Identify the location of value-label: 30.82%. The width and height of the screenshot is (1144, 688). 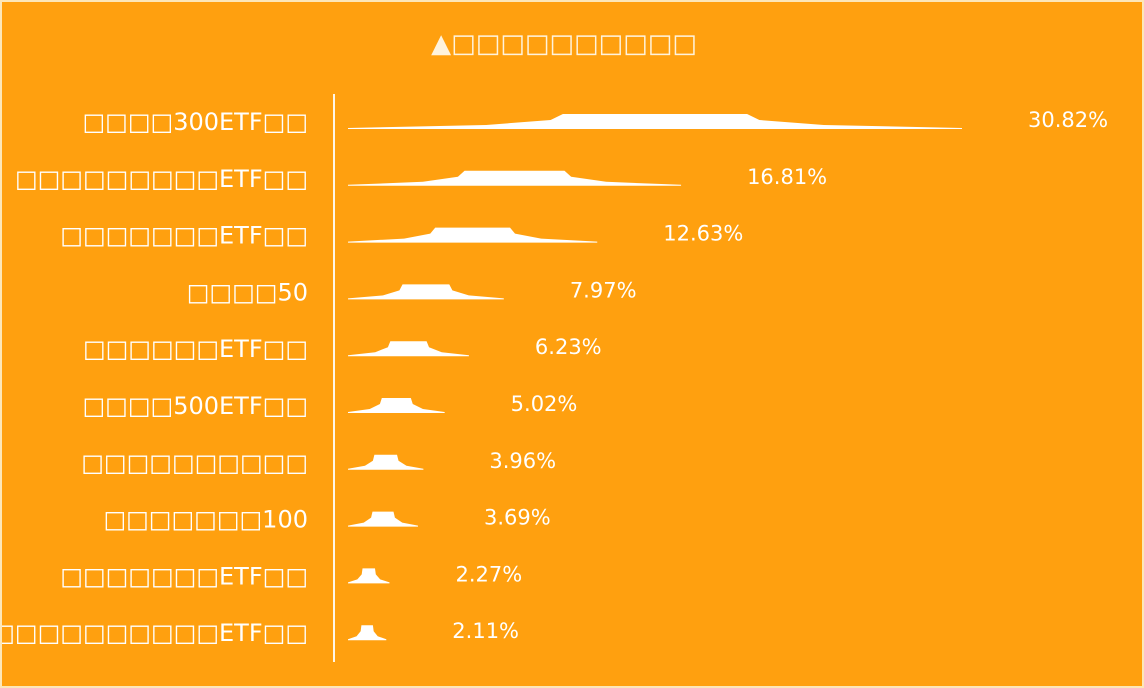
(1068, 120).